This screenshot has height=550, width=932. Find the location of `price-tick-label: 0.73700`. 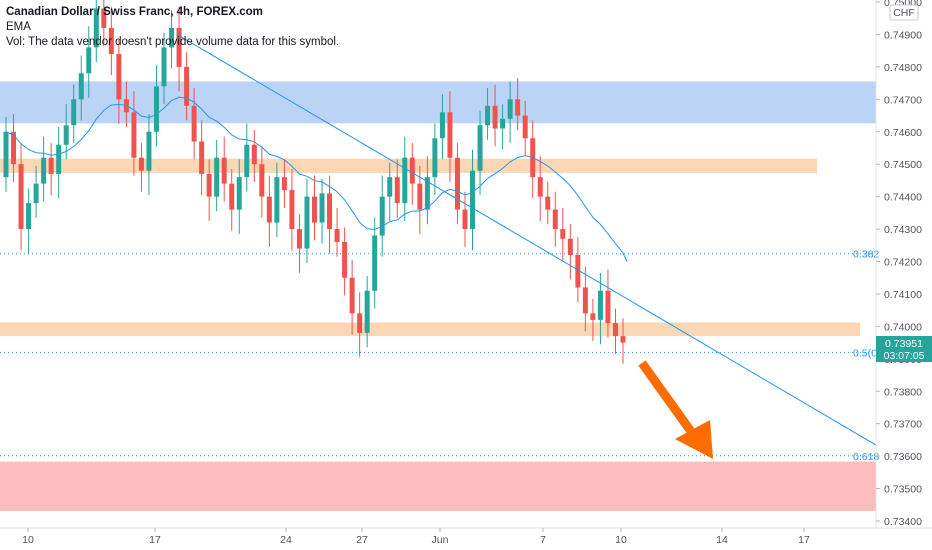

price-tick-label: 0.73700 is located at coordinates (903, 425).